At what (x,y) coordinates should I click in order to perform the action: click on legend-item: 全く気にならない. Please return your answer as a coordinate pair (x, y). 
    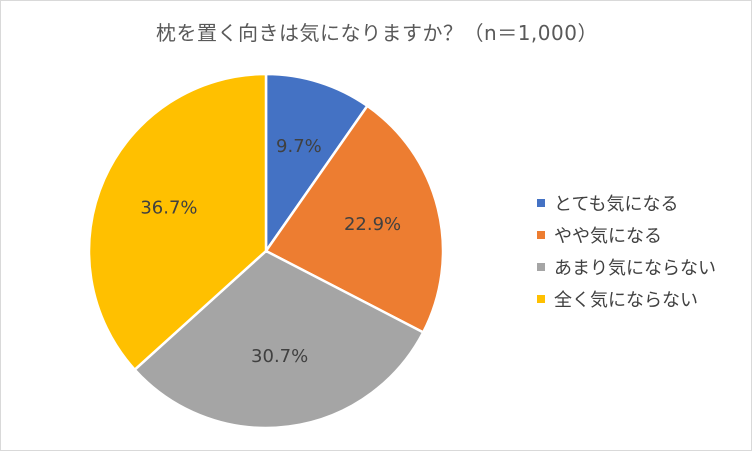
    Looking at the image, I should click on (626, 299).